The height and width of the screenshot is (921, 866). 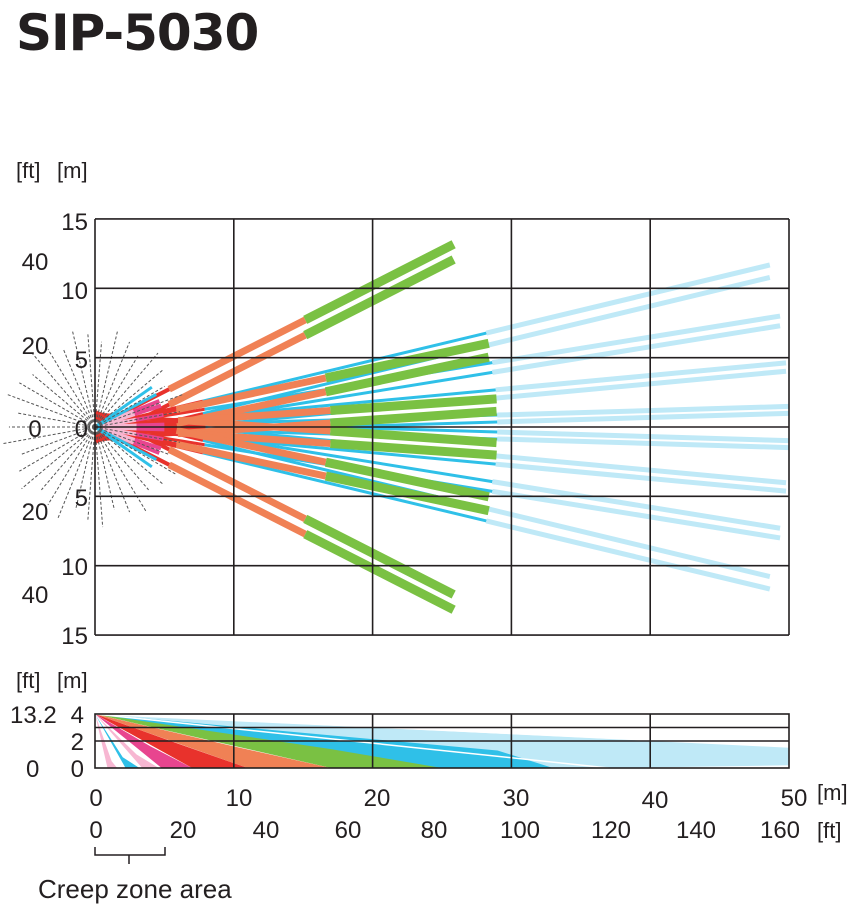 What do you see at coordinates (33, 715) in the screenshot?
I see `side-view-ft-tick: 13.2` at bounding box center [33, 715].